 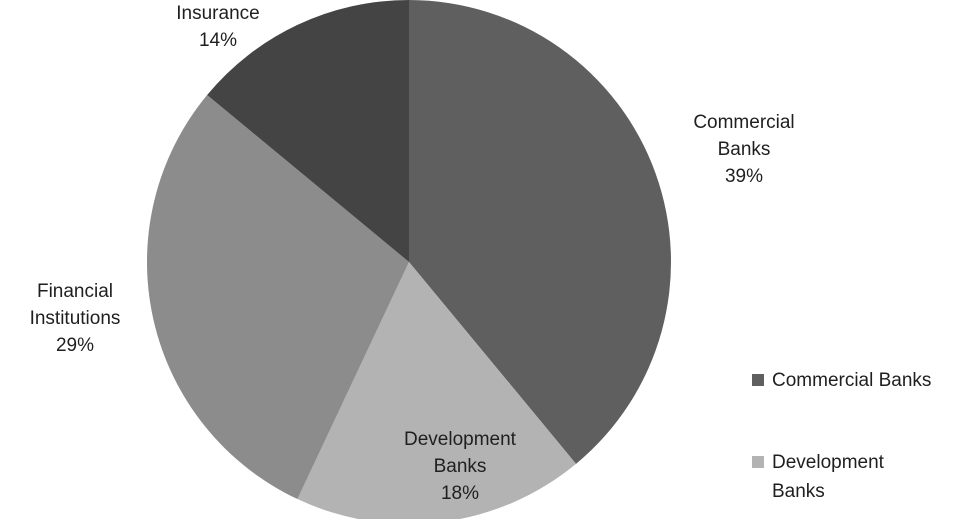 I want to click on slice-label-line: Financial, so click(x=75, y=291).